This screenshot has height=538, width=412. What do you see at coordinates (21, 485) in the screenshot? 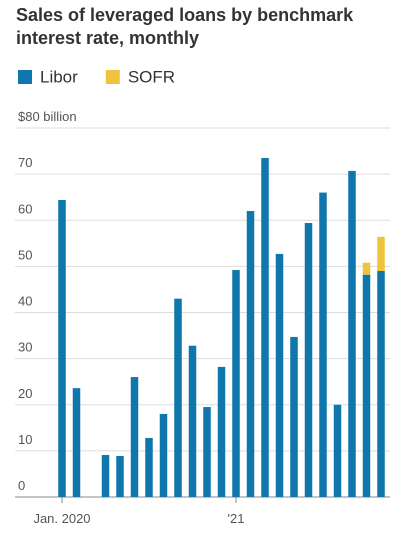
I see `y-tick-label: 0` at bounding box center [21, 485].